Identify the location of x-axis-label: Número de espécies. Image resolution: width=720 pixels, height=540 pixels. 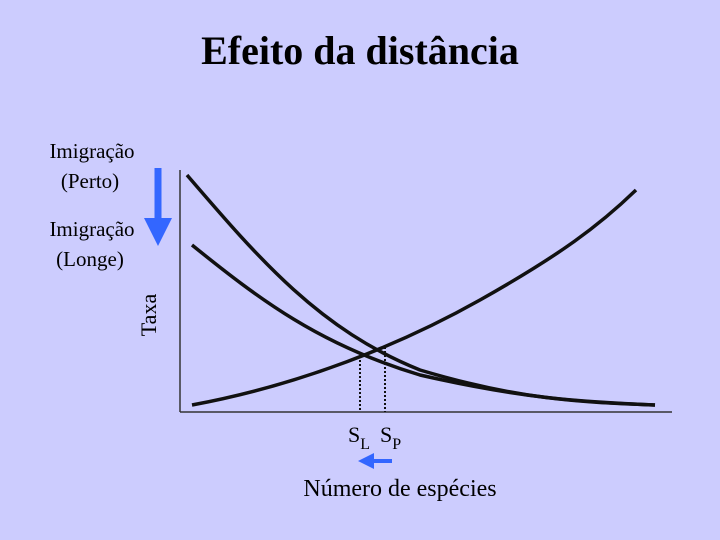
(399, 489).